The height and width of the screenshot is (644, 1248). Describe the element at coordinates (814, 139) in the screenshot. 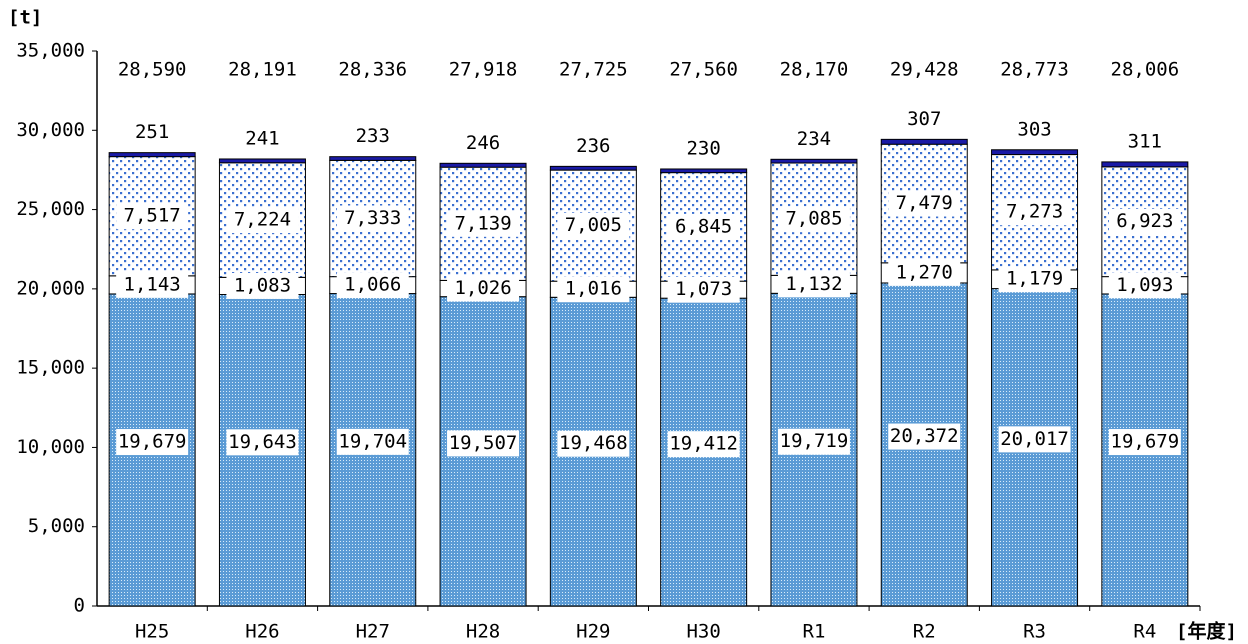

I see `value-label: 234` at that location.